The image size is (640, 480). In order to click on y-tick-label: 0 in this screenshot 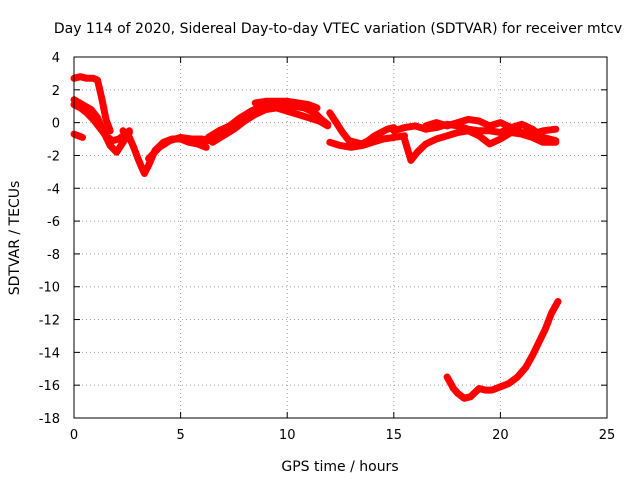, I will do `click(56, 124)`.